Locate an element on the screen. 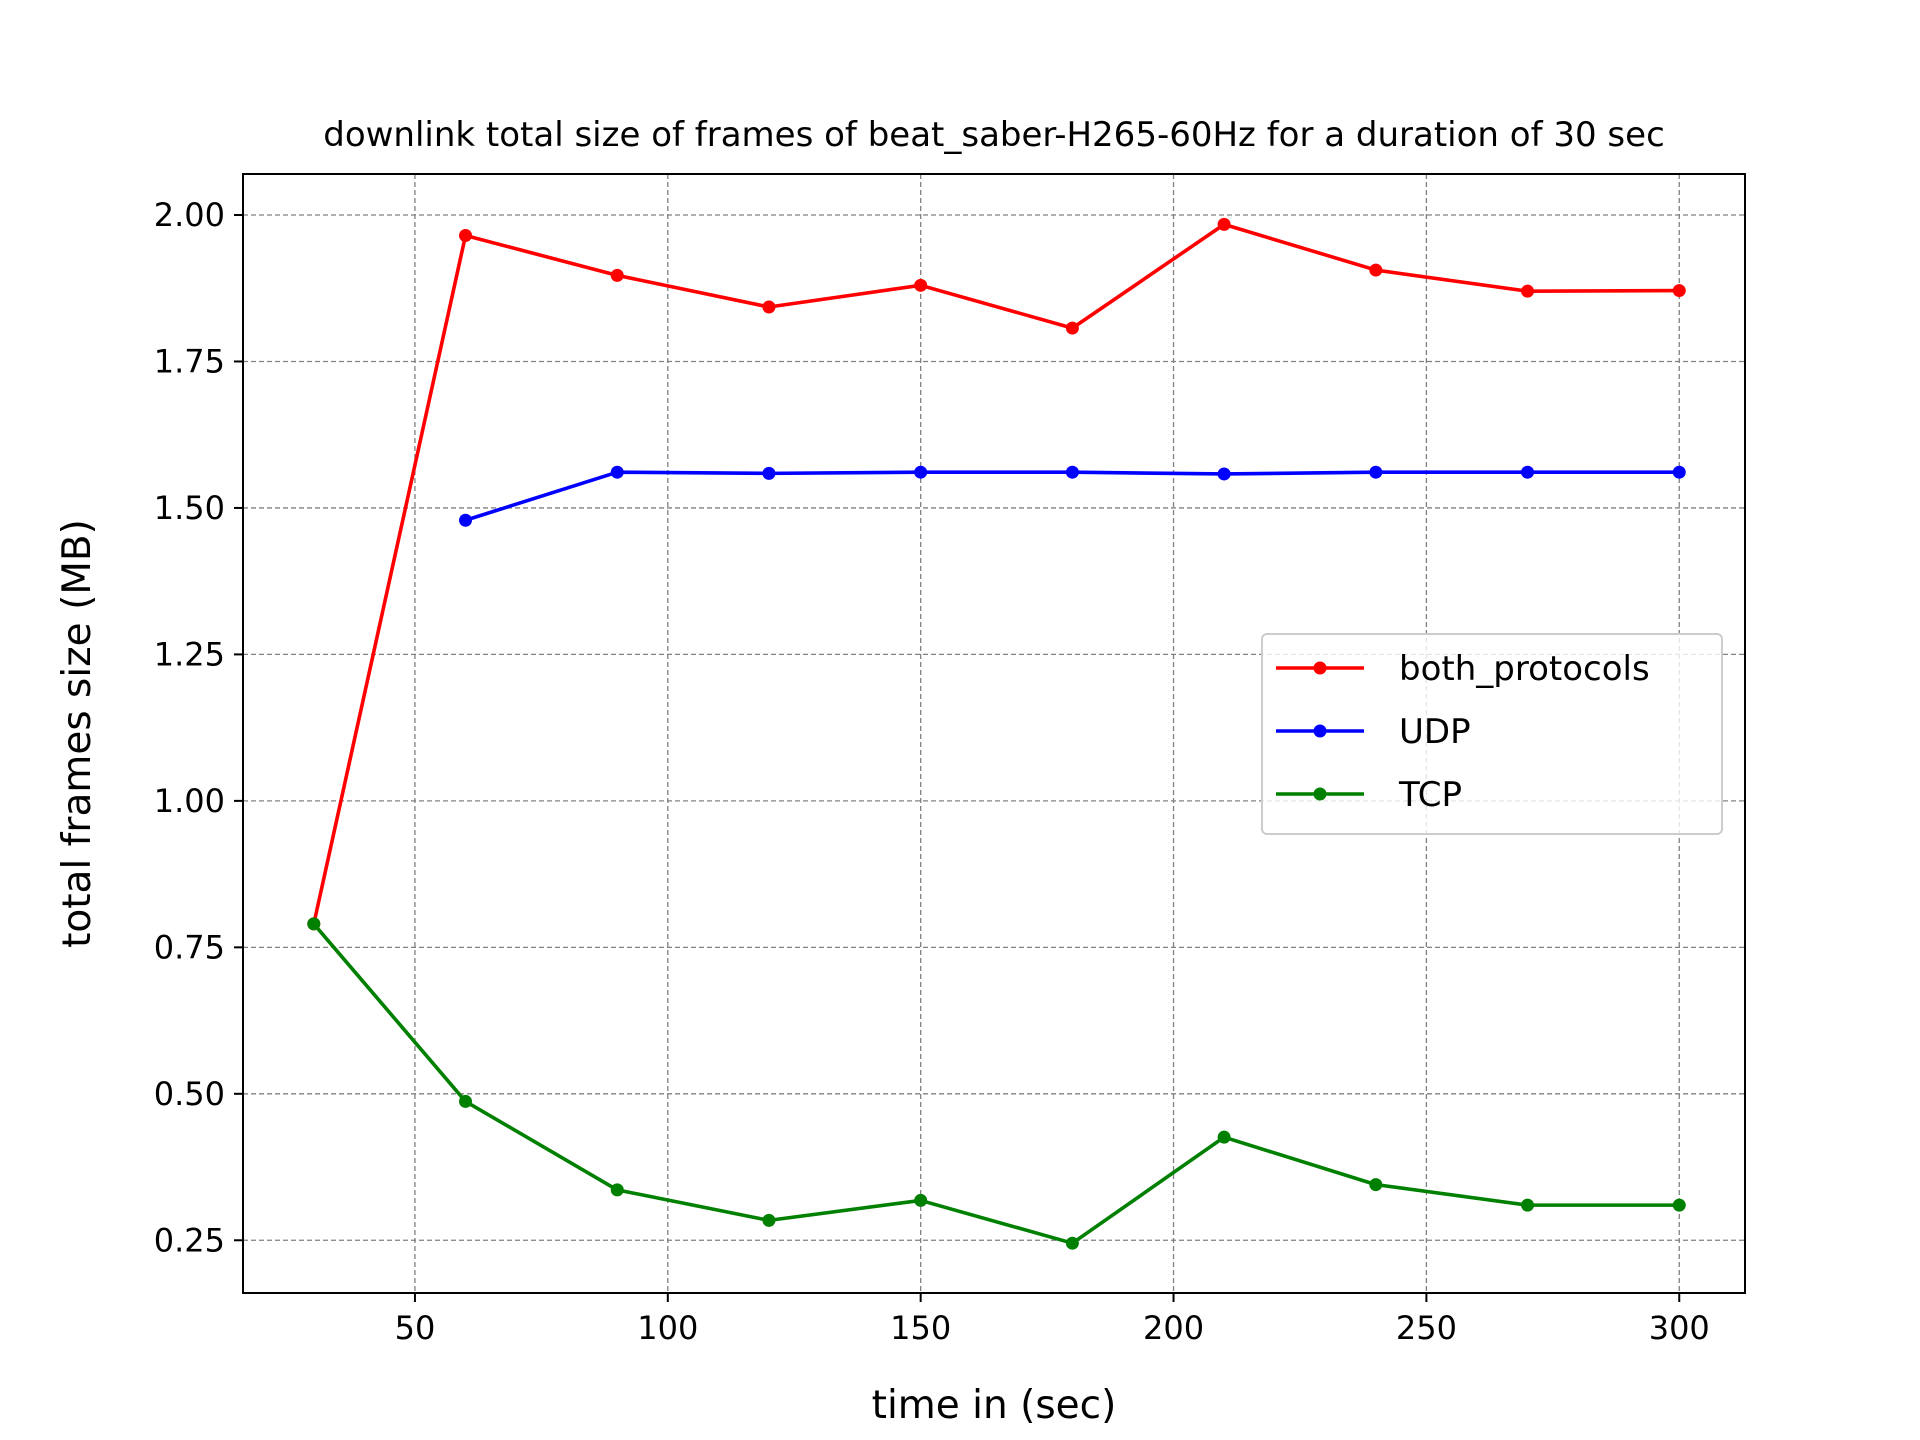 The height and width of the screenshot is (1440, 1920). y-tick-label: 2.00 is located at coordinates (189, 215).